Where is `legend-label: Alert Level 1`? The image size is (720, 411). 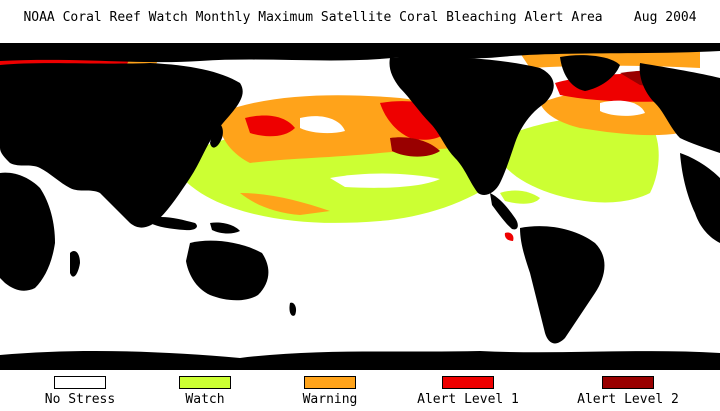 legend-label: Alert Level 1 is located at coordinates (468, 399).